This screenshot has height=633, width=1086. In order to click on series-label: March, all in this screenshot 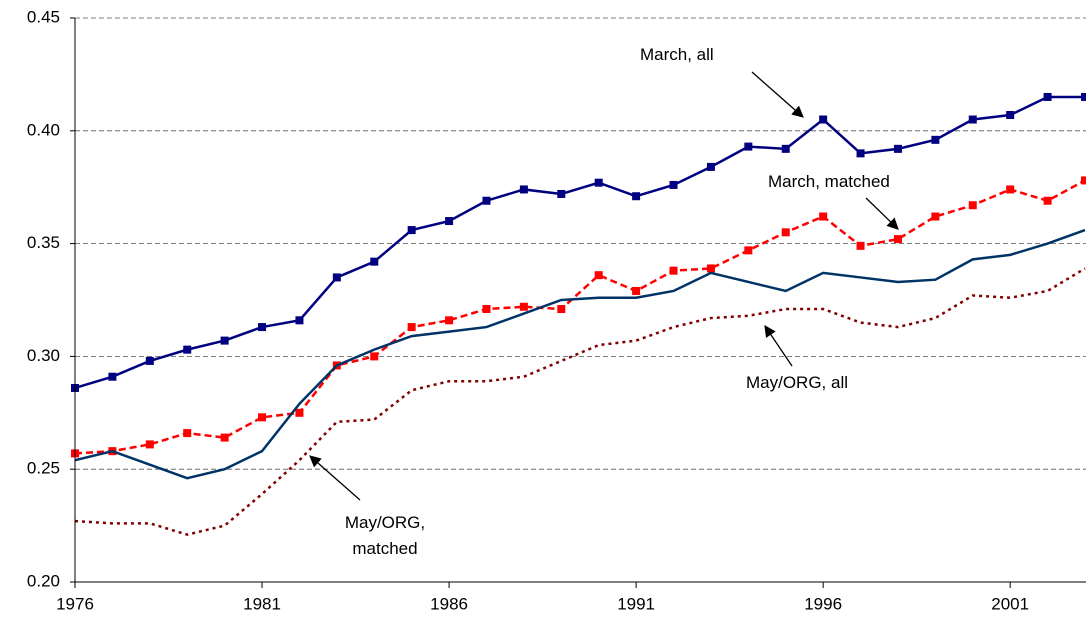, I will do `click(677, 54)`.